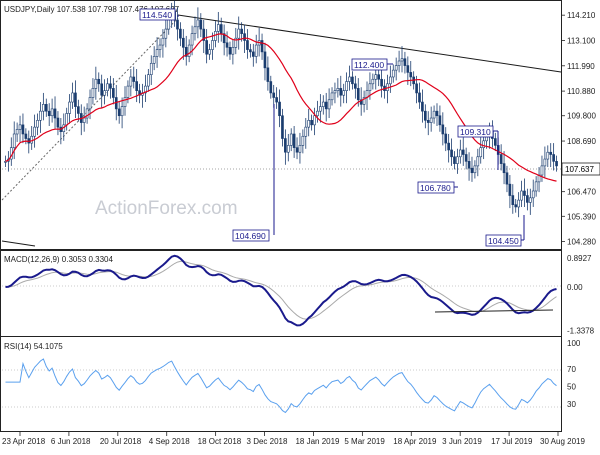  I want to click on price-tick-label: 110.880, so click(581, 91).